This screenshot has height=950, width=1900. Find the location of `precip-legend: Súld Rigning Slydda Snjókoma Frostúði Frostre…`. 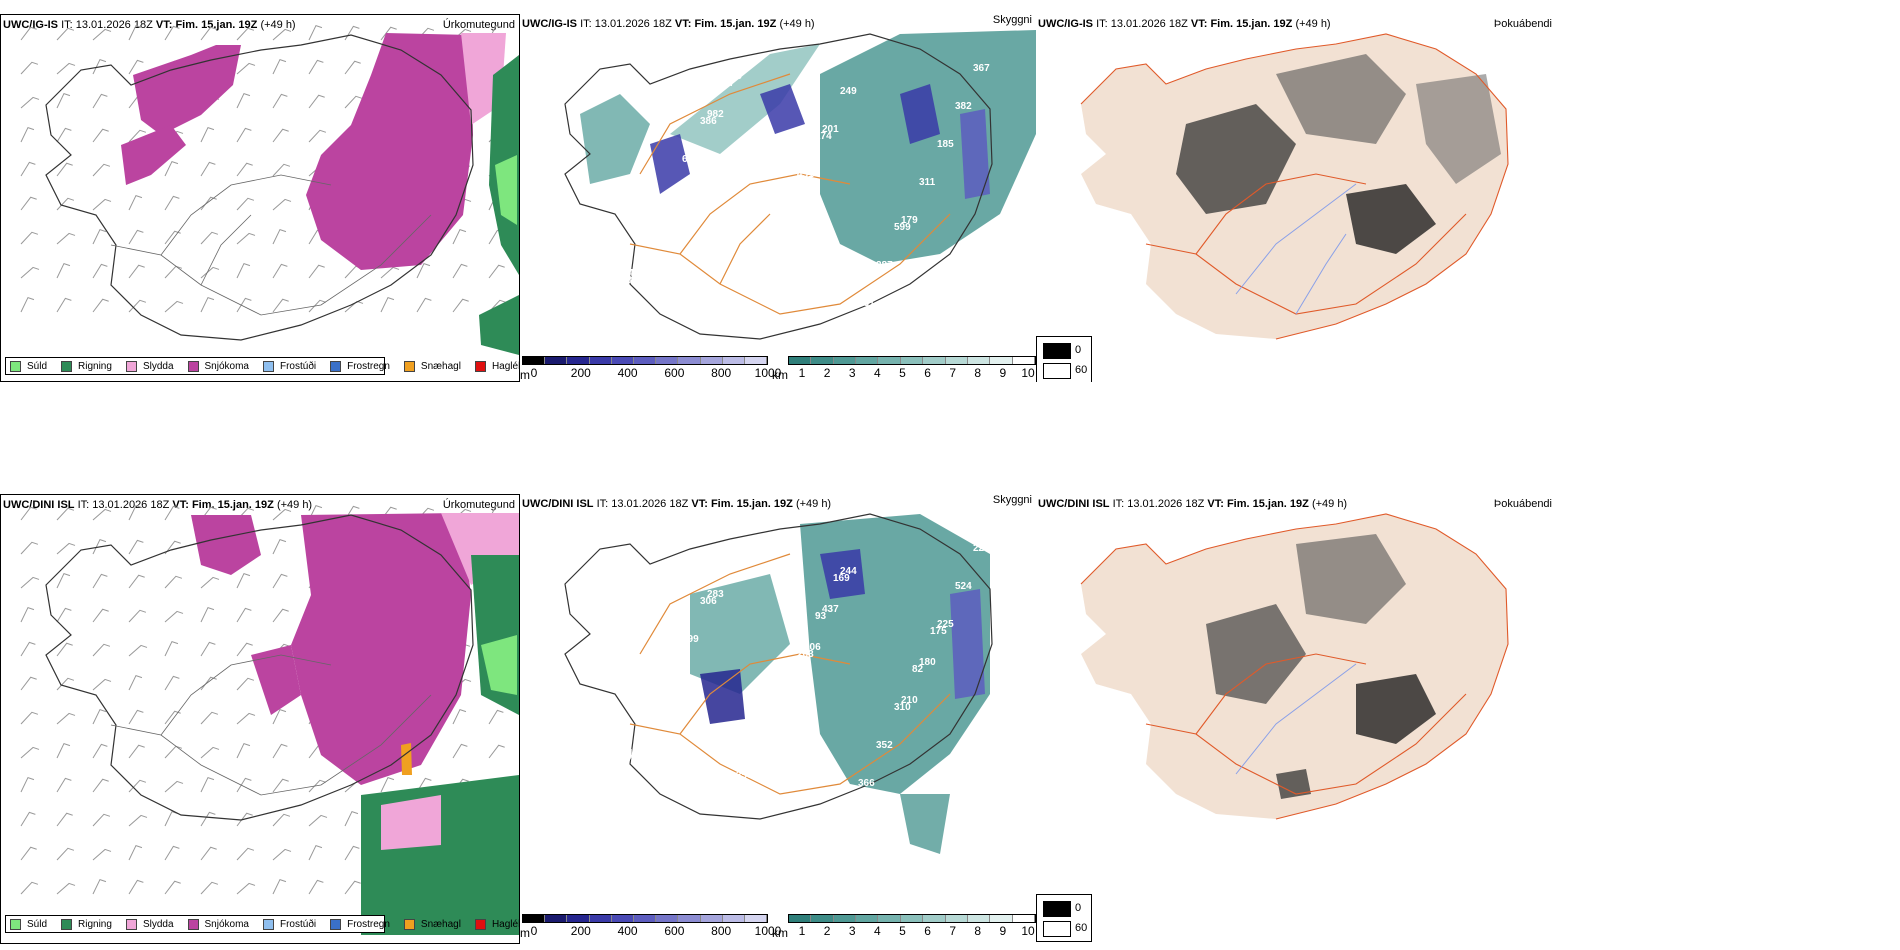

precip-legend: Súld Rigning Slydda Snjókoma Frostúði Frostre… is located at coordinates (262, 924).